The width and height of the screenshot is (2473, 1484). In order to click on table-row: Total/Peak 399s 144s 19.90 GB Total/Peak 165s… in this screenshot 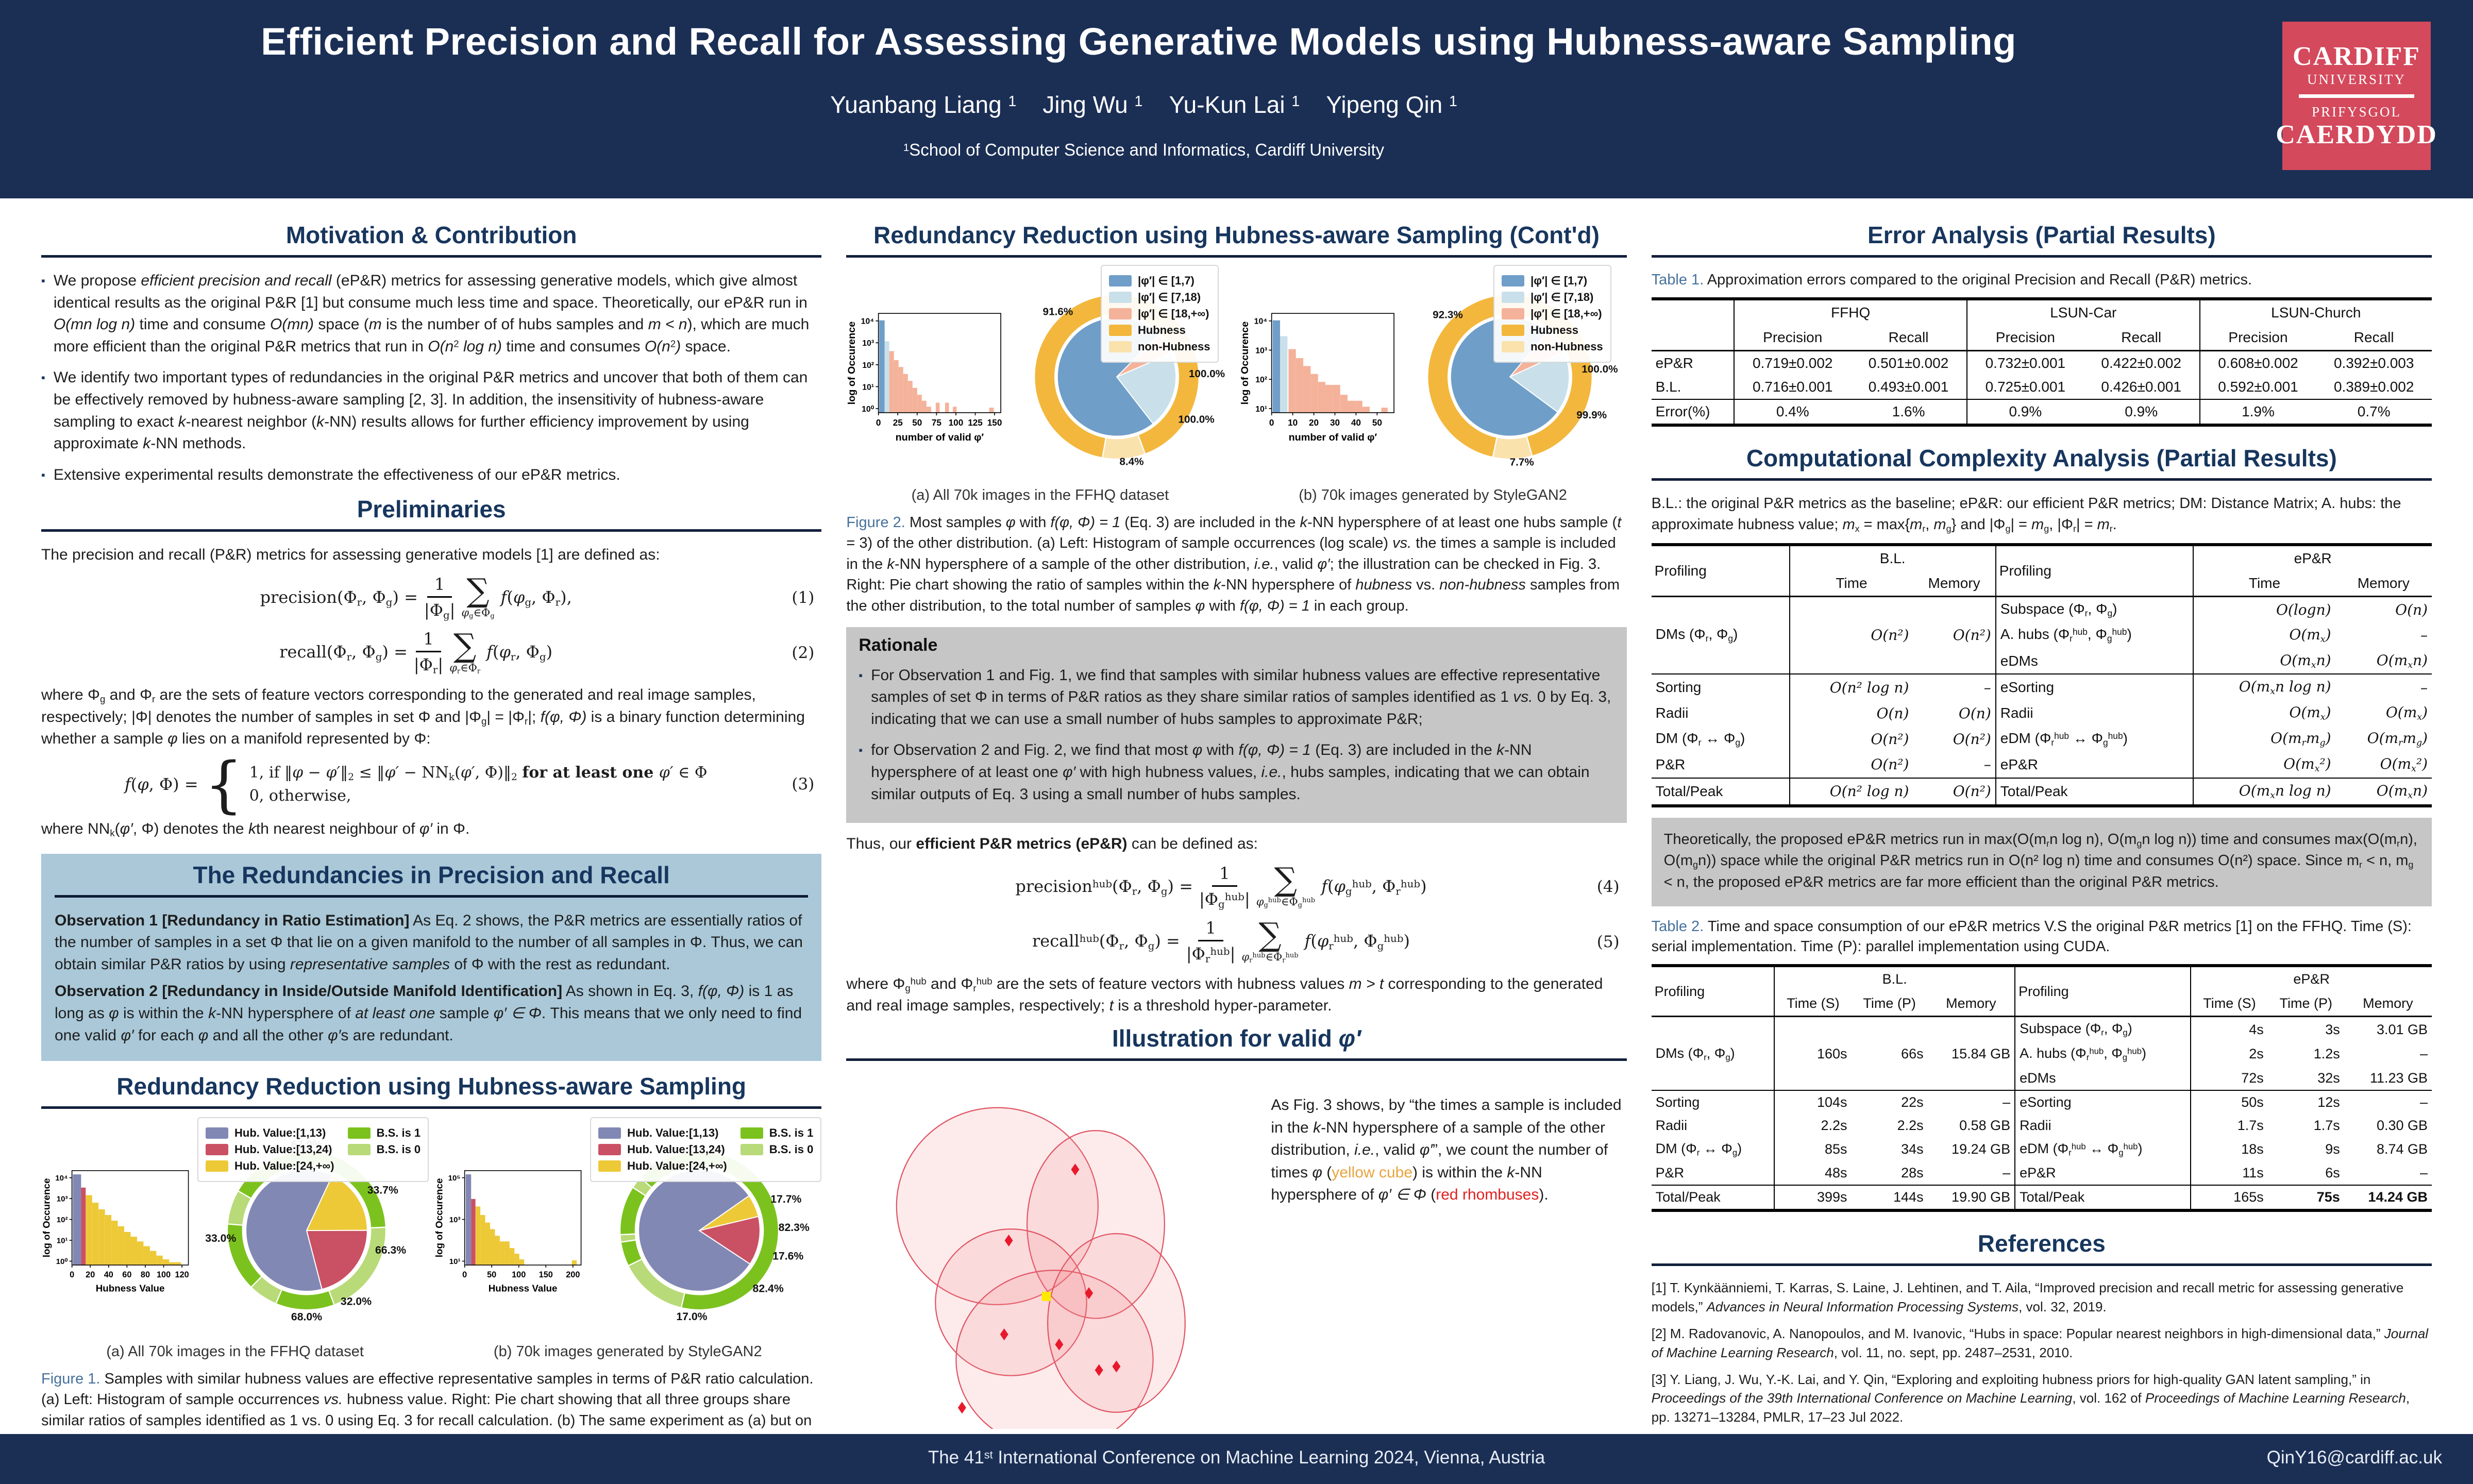, I will do `click(2041, 1198)`.